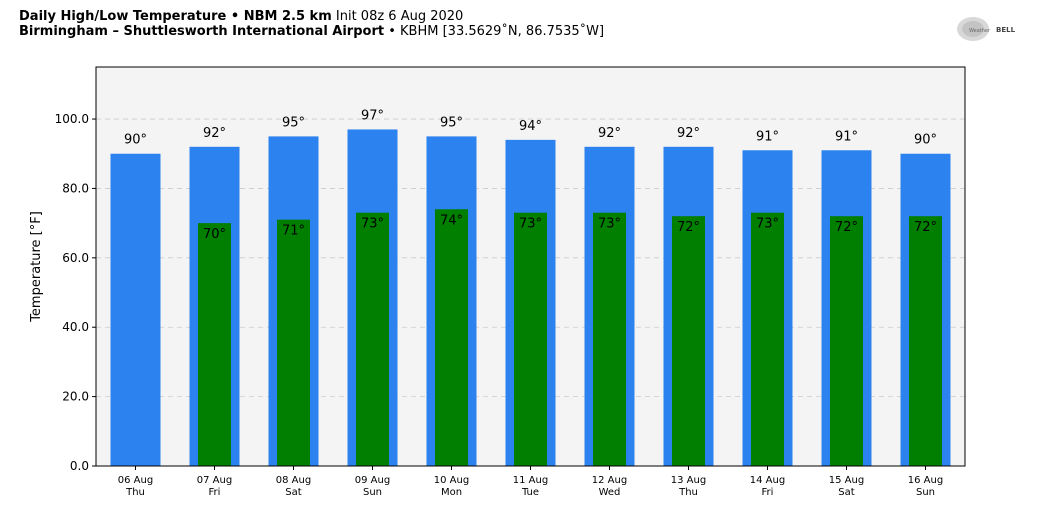 The image size is (1040, 516). What do you see at coordinates (75, 258) in the screenshot?
I see `y-tick-label: 60.0` at bounding box center [75, 258].